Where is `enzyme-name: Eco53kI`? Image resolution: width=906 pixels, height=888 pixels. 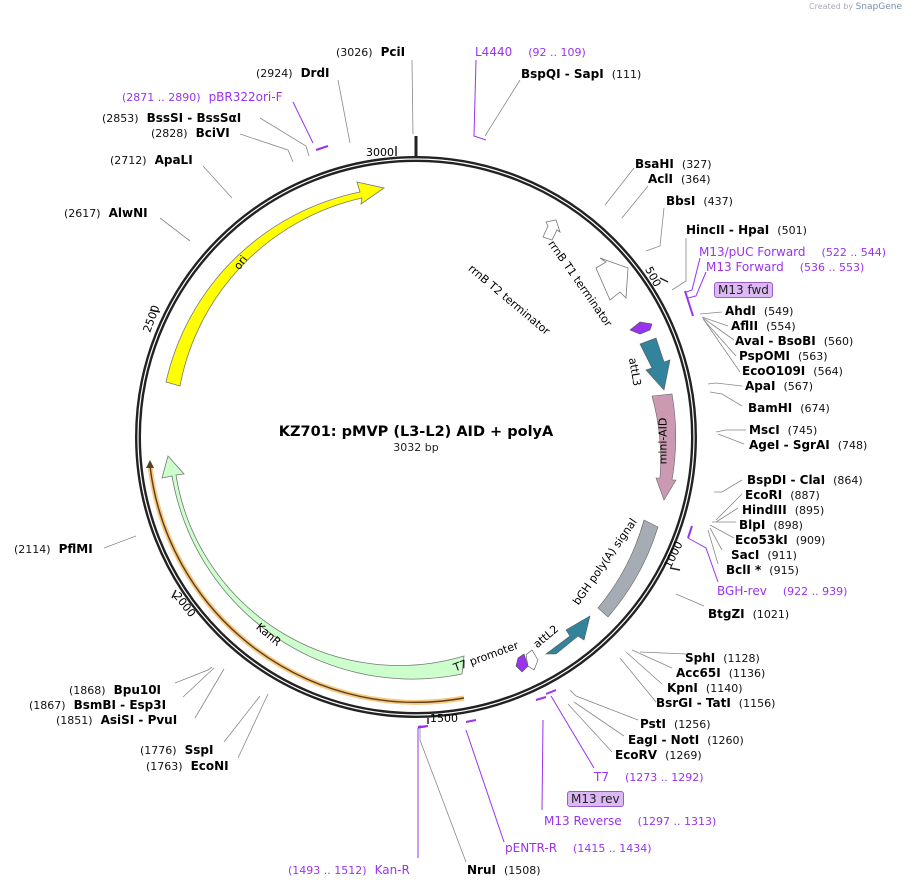 enzyme-name: Eco53kI is located at coordinates (761, 540).